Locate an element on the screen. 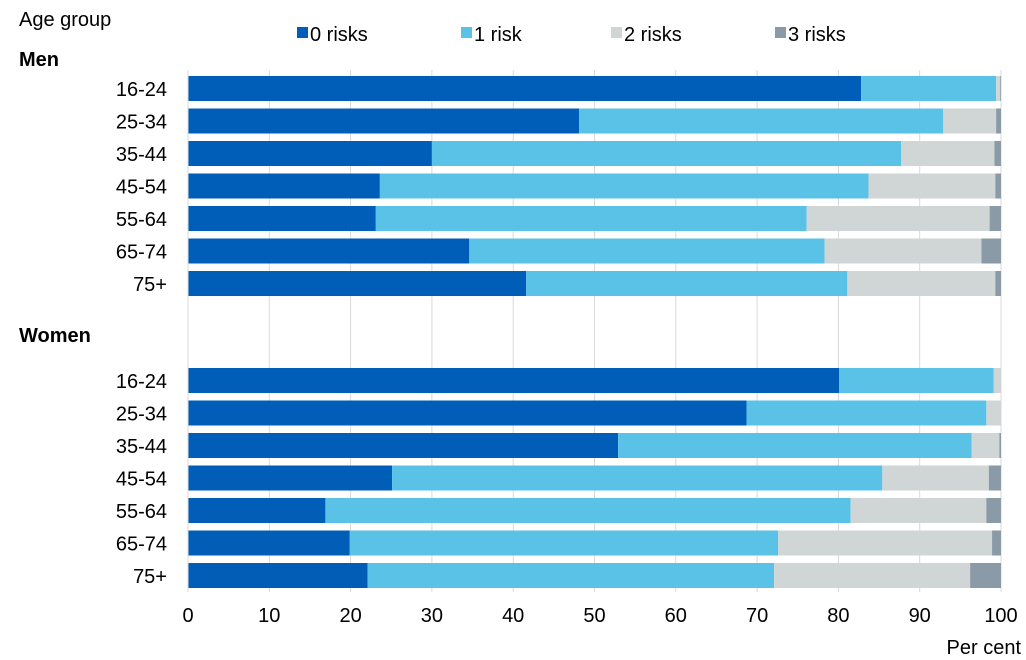 This screenshot has width=1026, height=660. legend-label: 0 risks is located at coordinates (339, 35).